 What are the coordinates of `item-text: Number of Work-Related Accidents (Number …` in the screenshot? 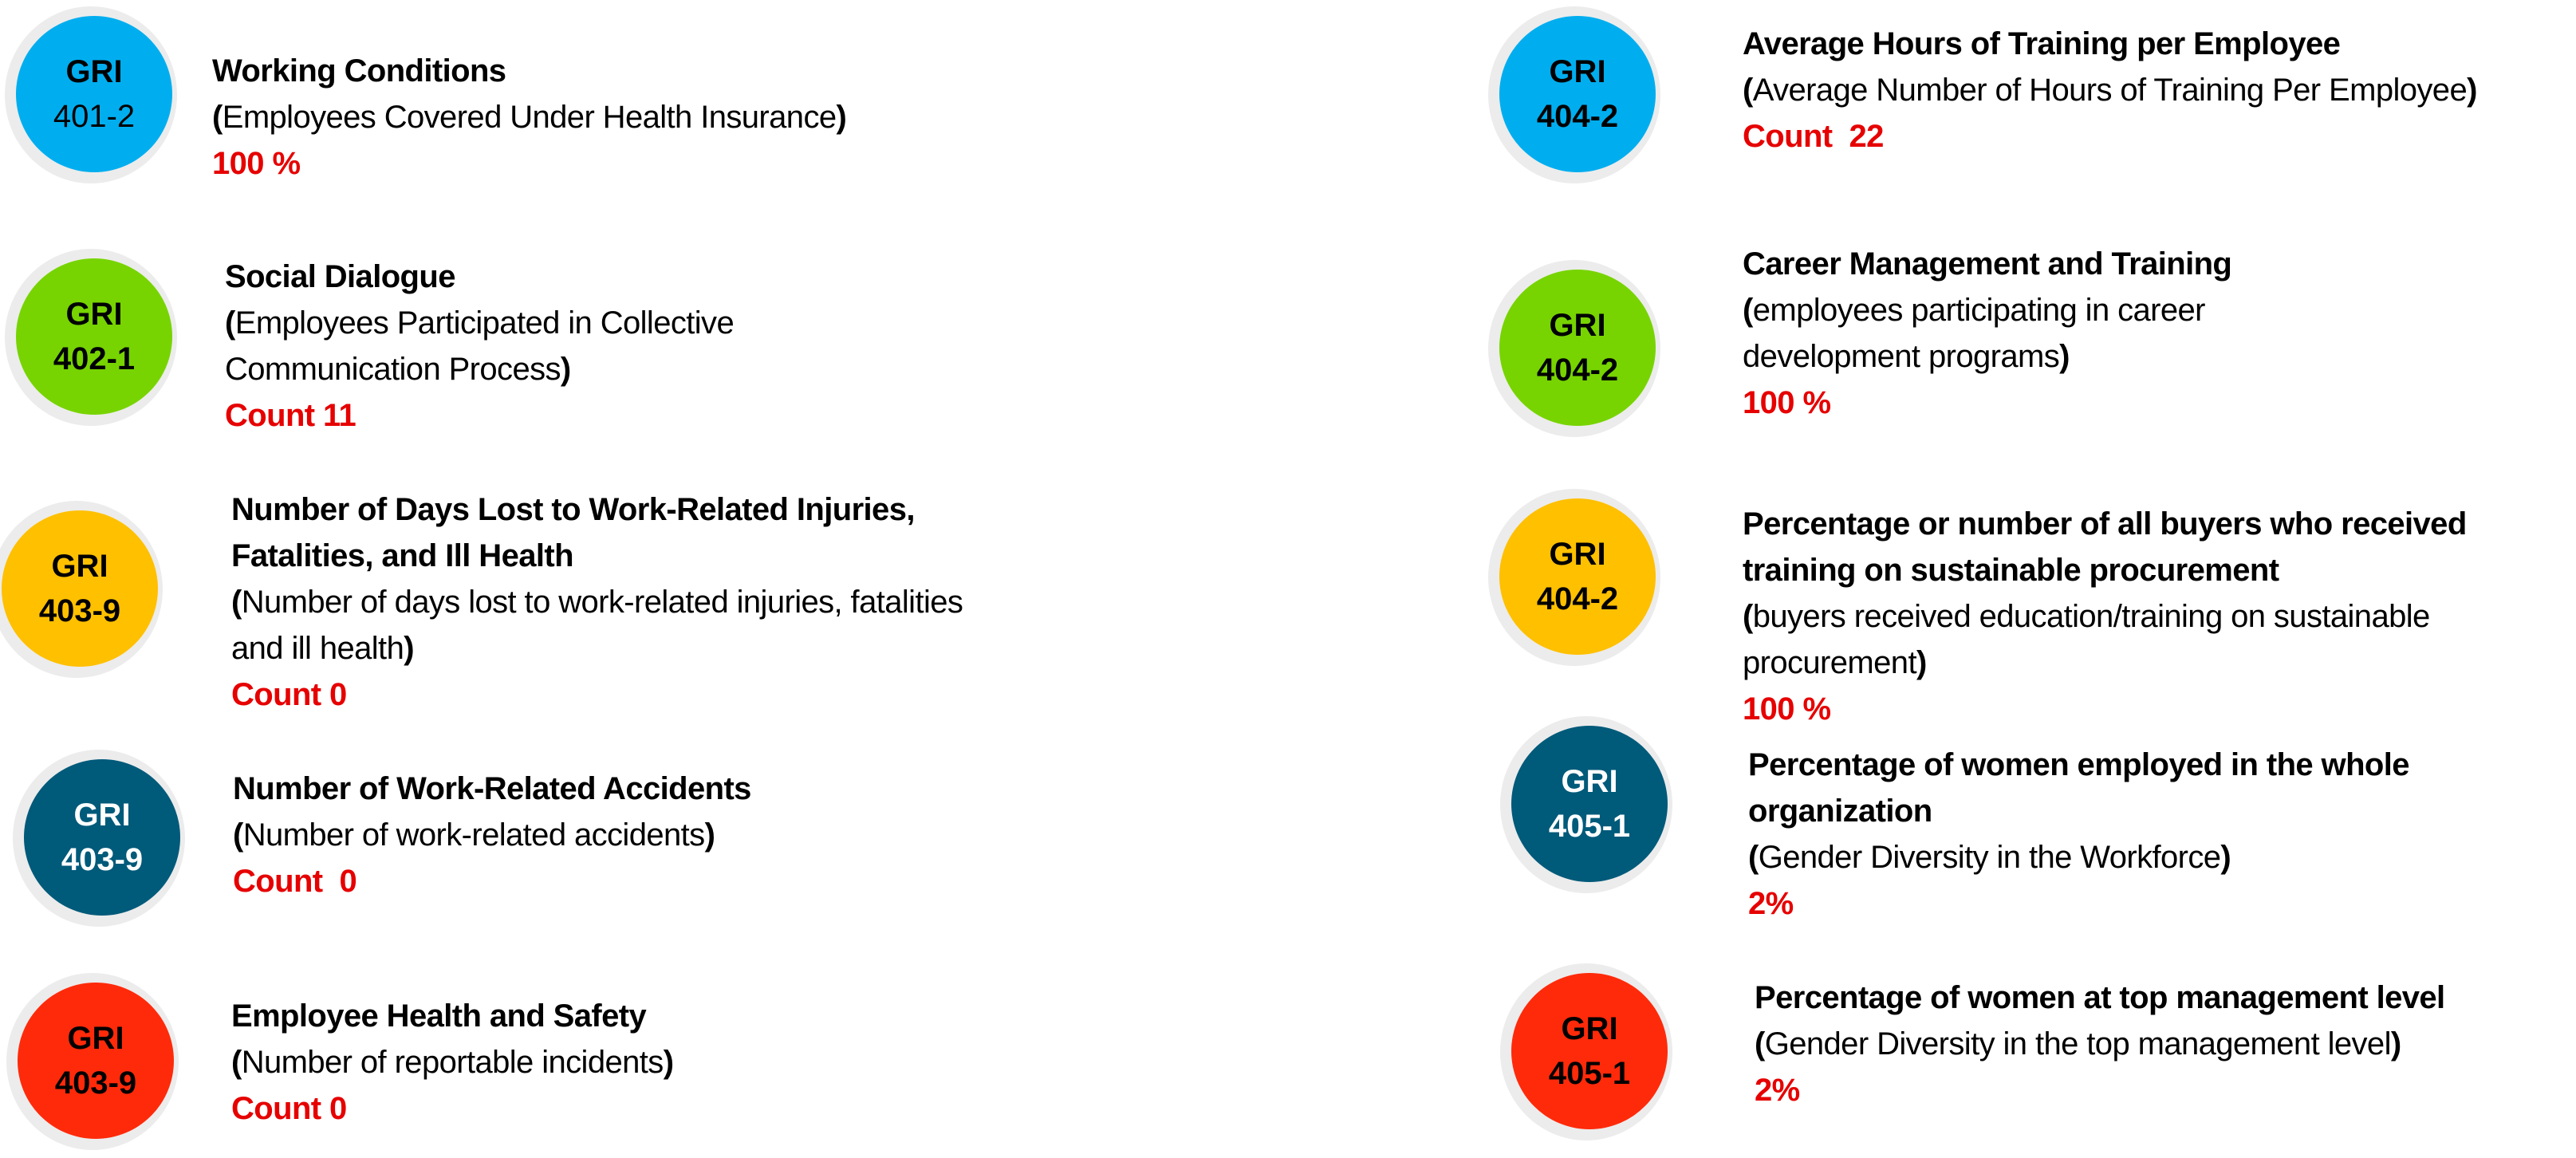 It's located at (615, 835).